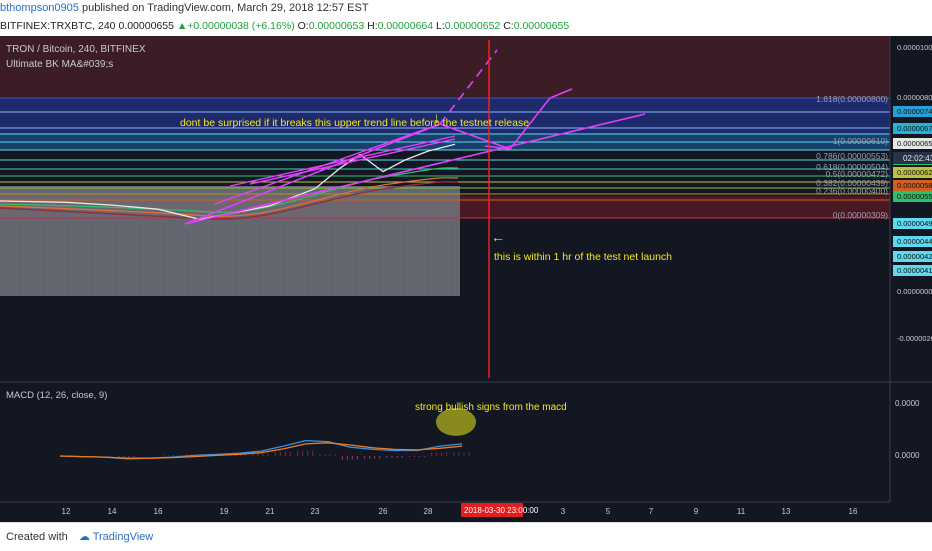 Image resolution: width=932 pixels, height=551 pixels. What do you see at coordinates (182, 26) in the screenshot?
I see `up-arrow-icon: ▲` at bounding box center [182, 26].